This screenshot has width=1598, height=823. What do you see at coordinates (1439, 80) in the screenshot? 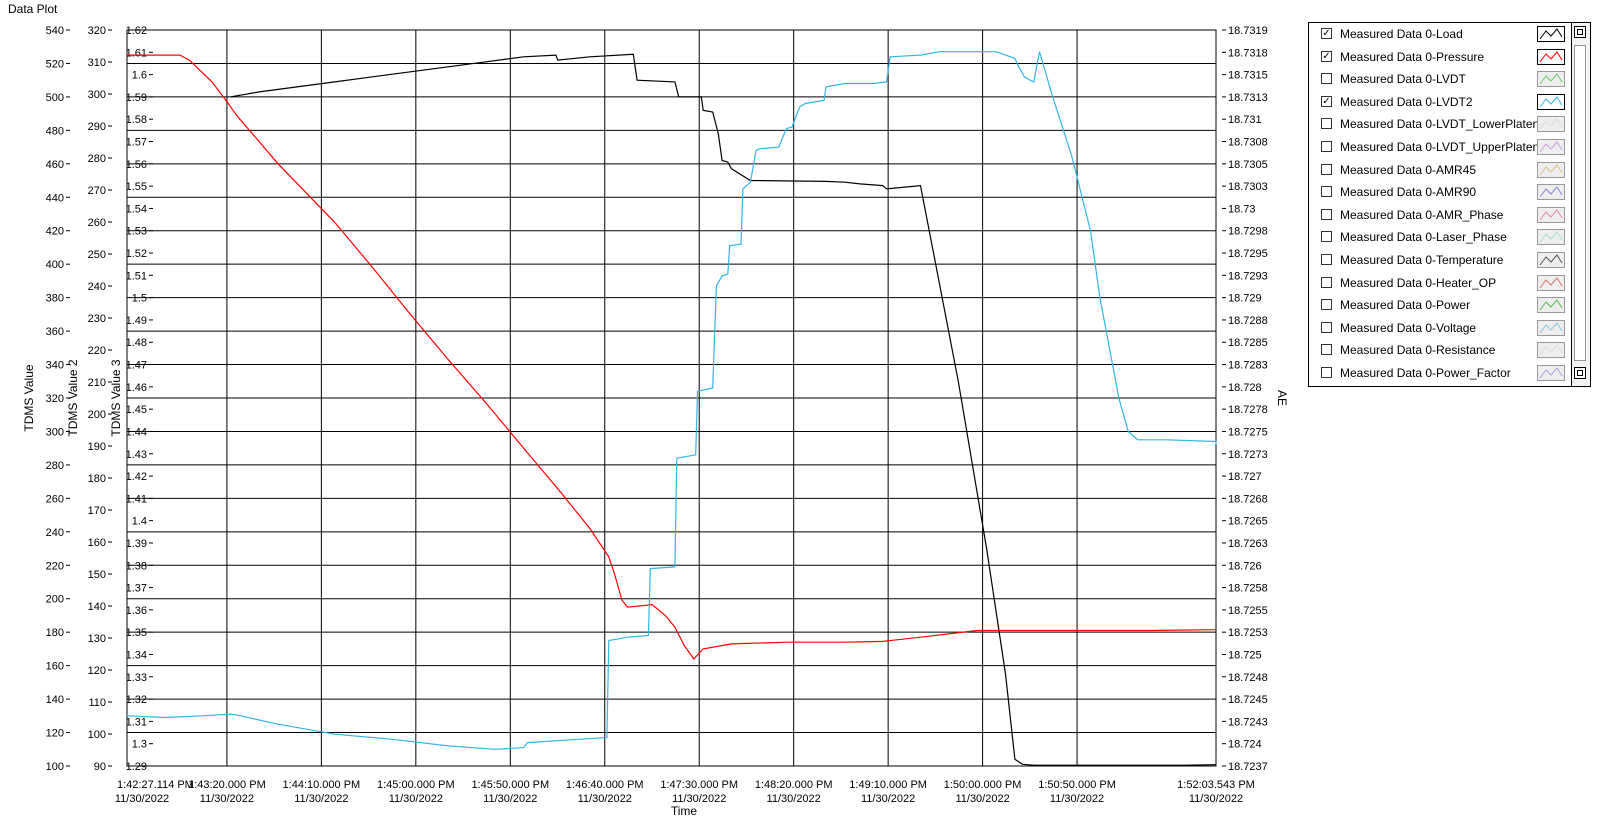
I see `legend-item: Measured Data 0-LVDT` at bounding box center [1439, 80].